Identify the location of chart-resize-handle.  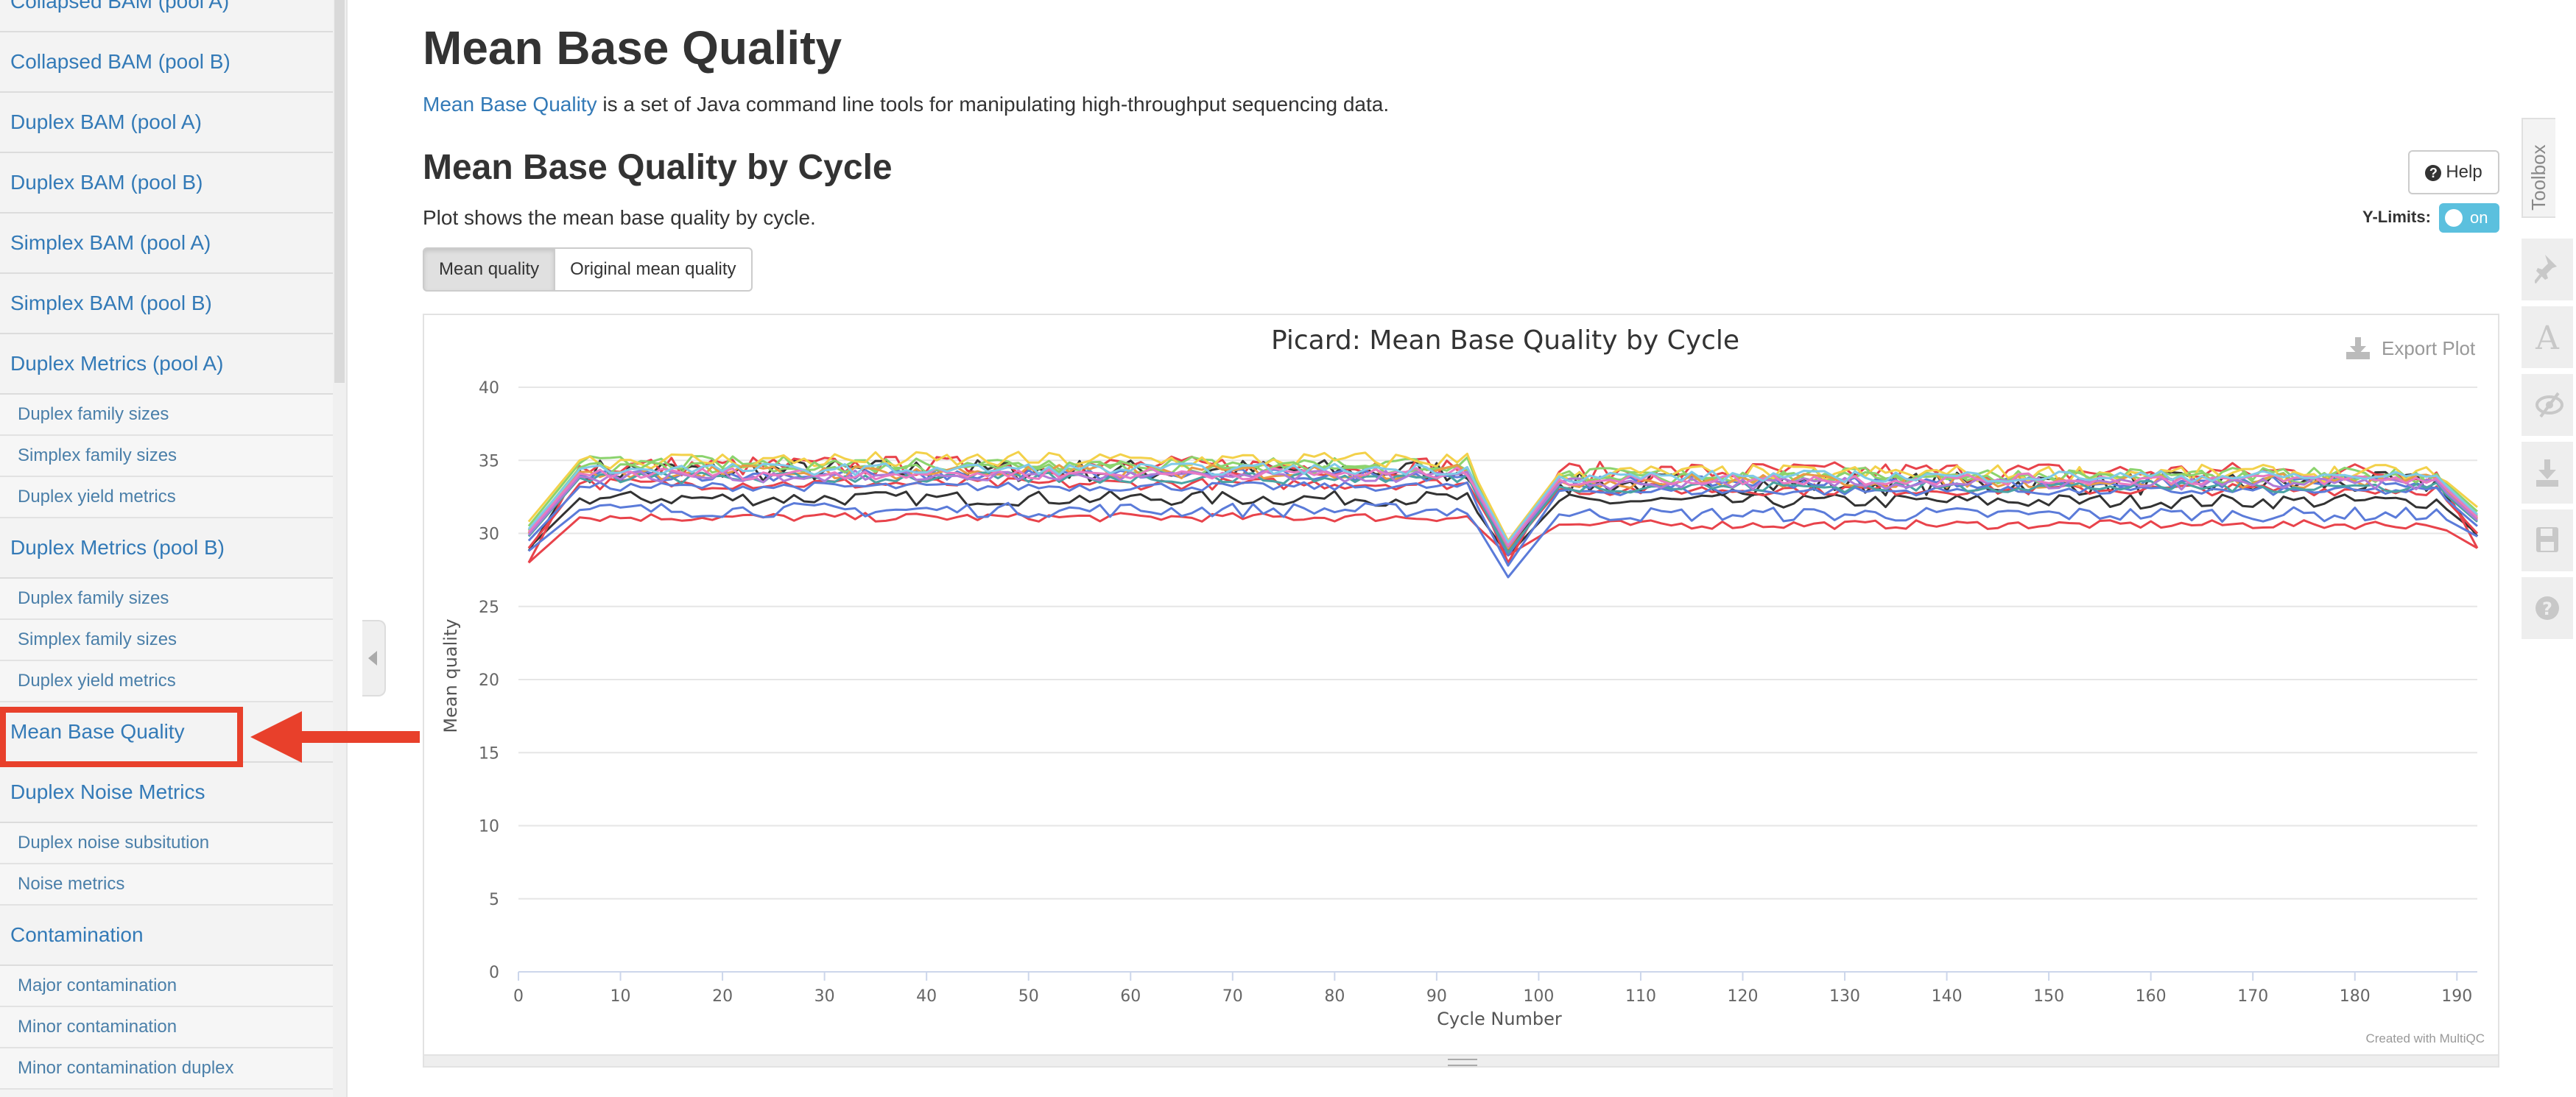
(1461, 1061).